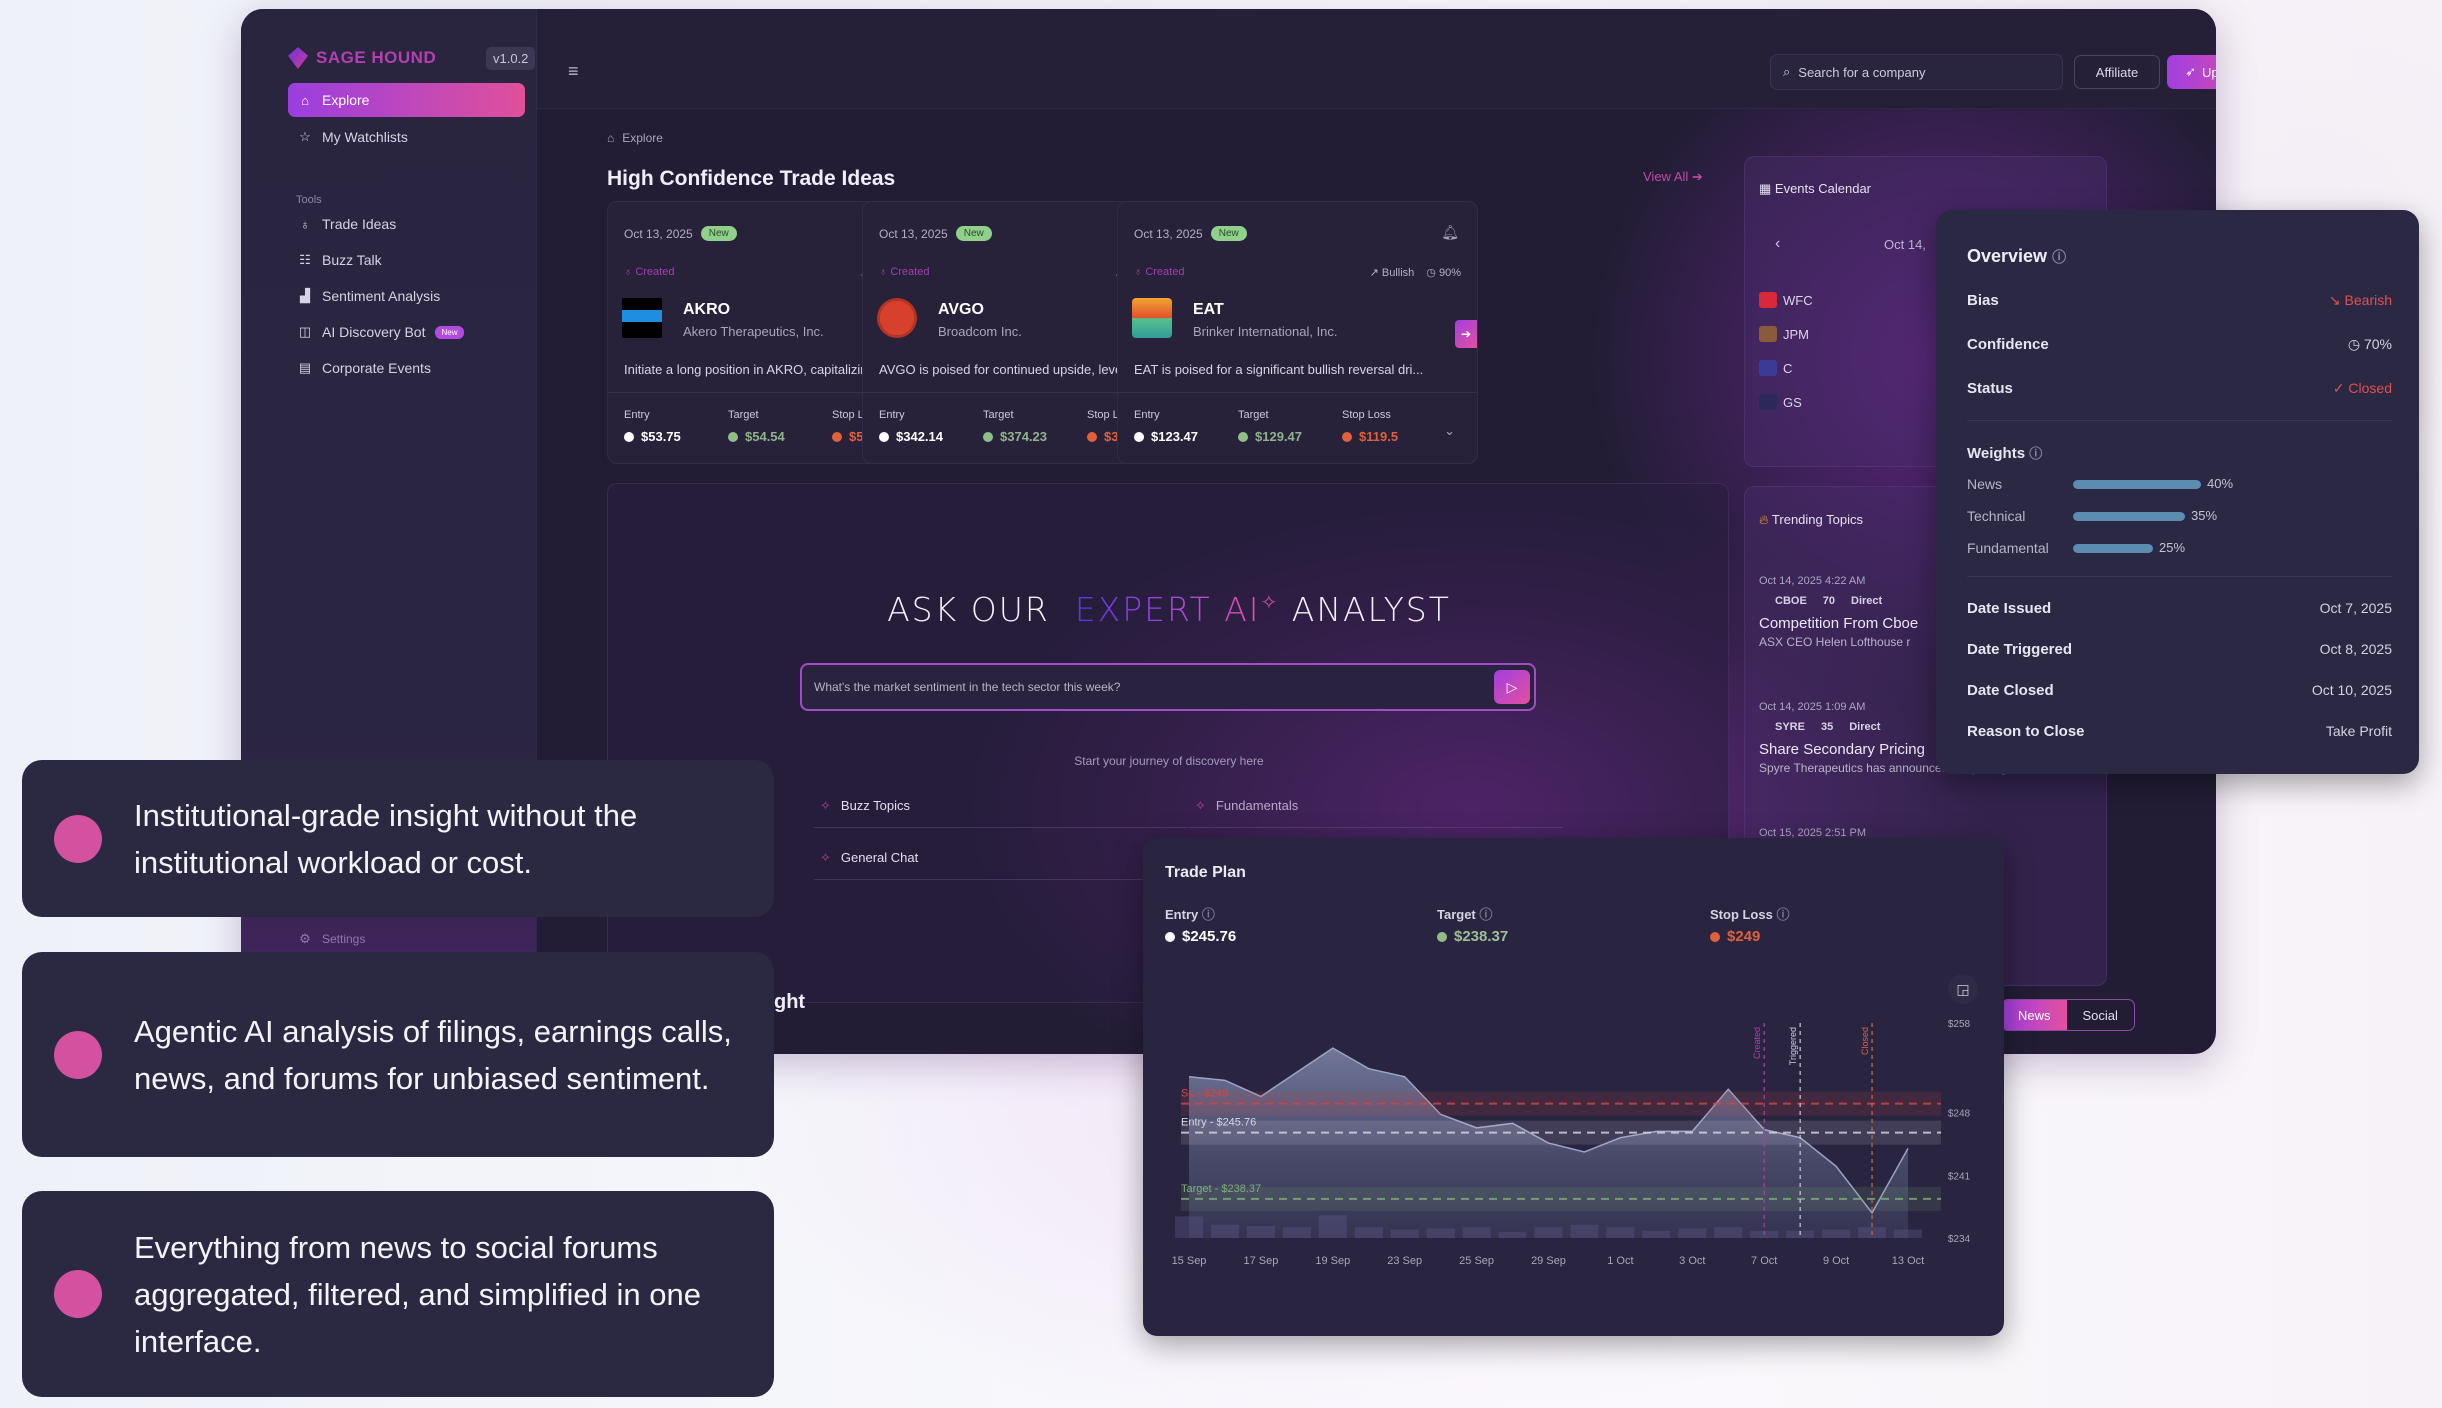  I want to click on target-label: Target, so click(1253, 415).